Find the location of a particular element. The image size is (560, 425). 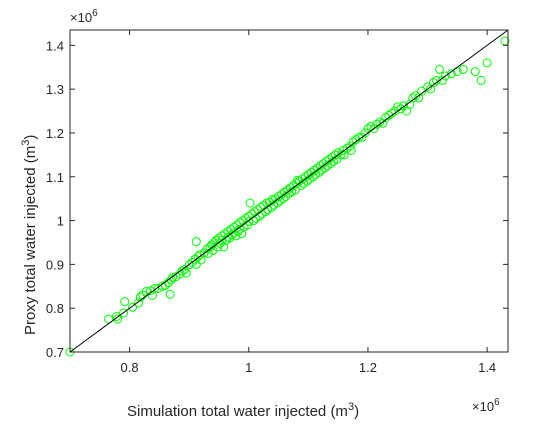

x-tick-label: 1 is located at coordinates (248, 367).